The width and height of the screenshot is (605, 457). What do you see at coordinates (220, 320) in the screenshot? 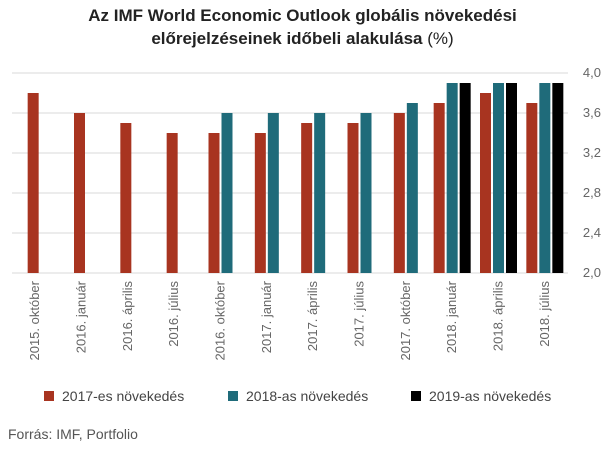
I see `x-tick-label: 2016. október` at bounding box center [220, 320].